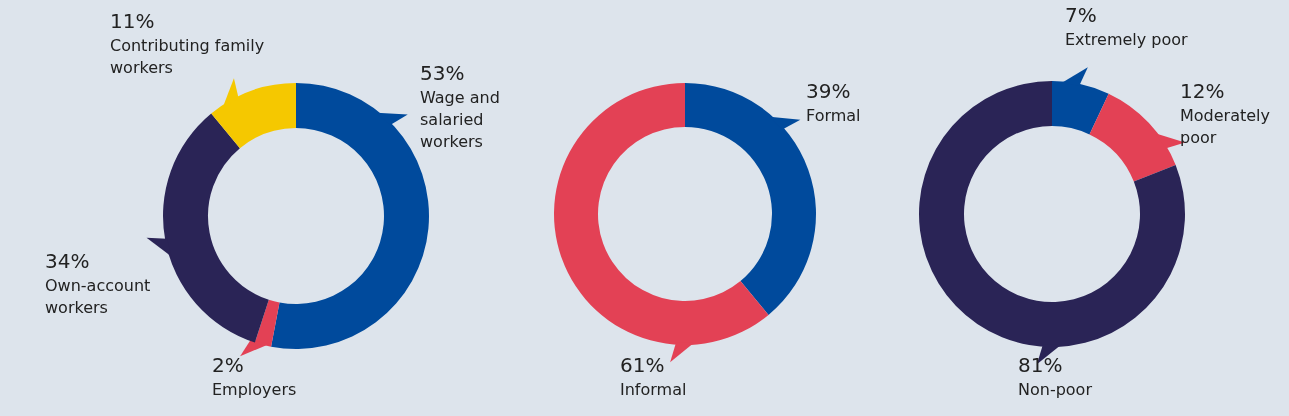  I want to click on data-label: 53%, so click(442, 73).